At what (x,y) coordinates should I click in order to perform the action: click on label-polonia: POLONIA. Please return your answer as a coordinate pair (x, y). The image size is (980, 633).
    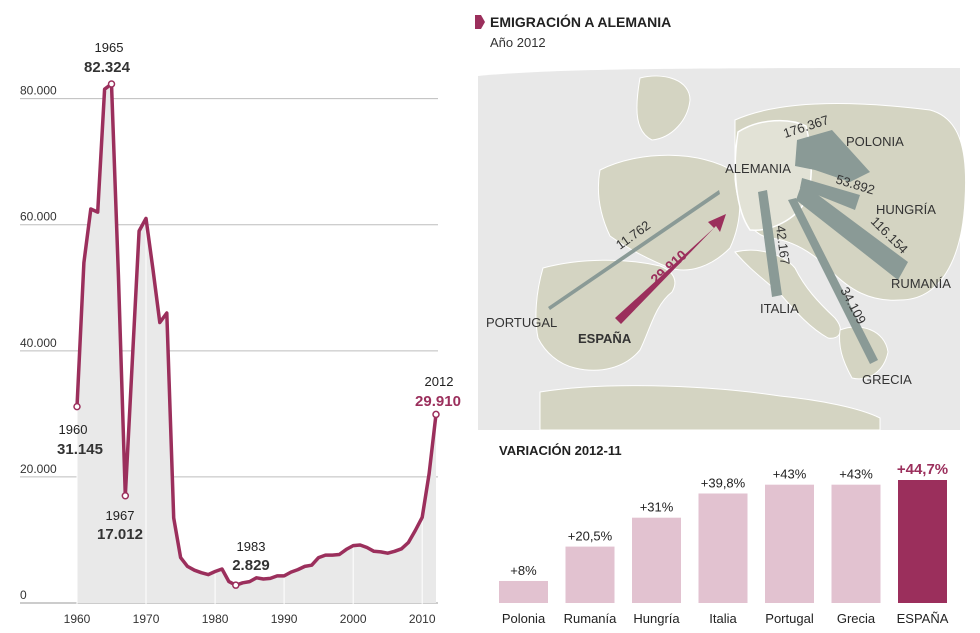
    Looking at the image, I should click on (875, 141).